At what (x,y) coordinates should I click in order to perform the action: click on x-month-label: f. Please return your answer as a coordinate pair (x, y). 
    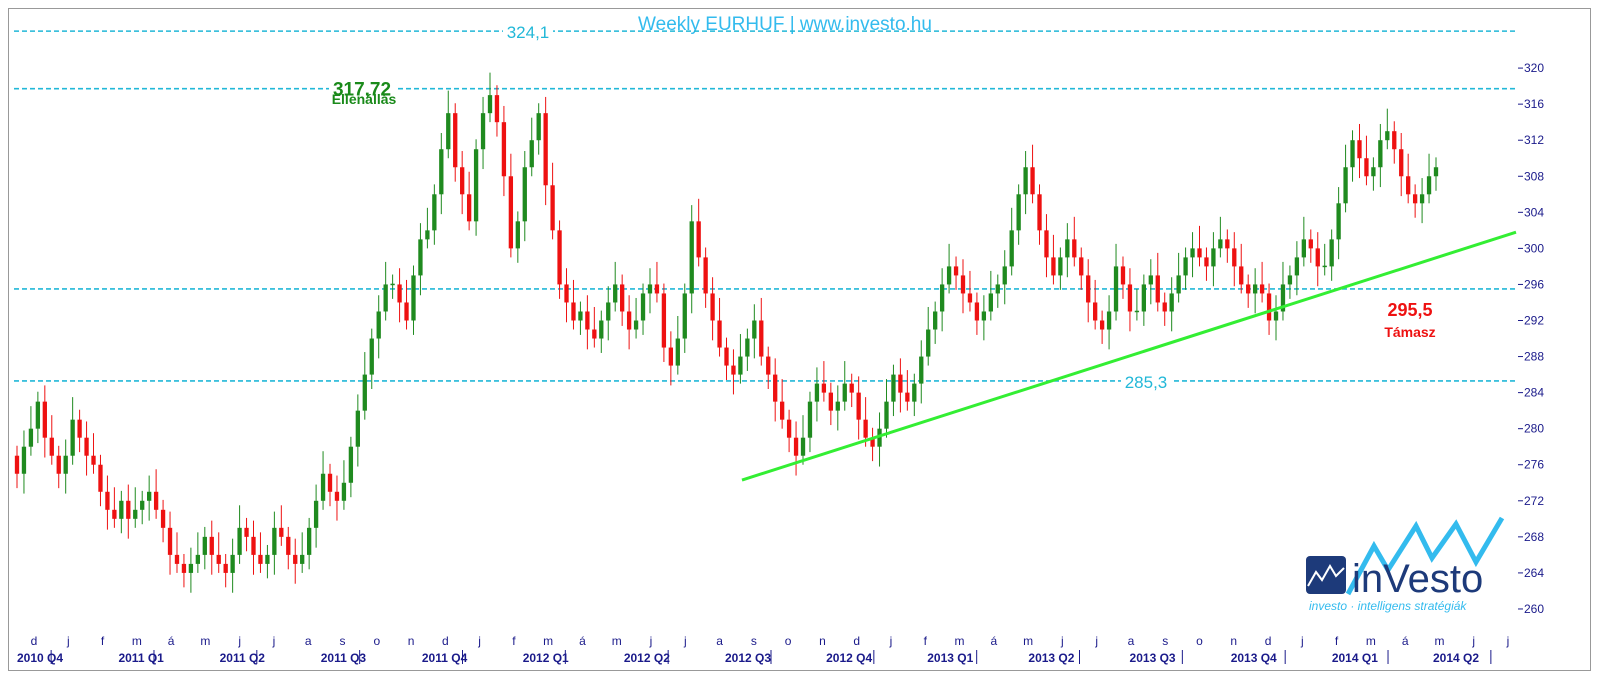
    Looking at the image, I should click on (926, 641).